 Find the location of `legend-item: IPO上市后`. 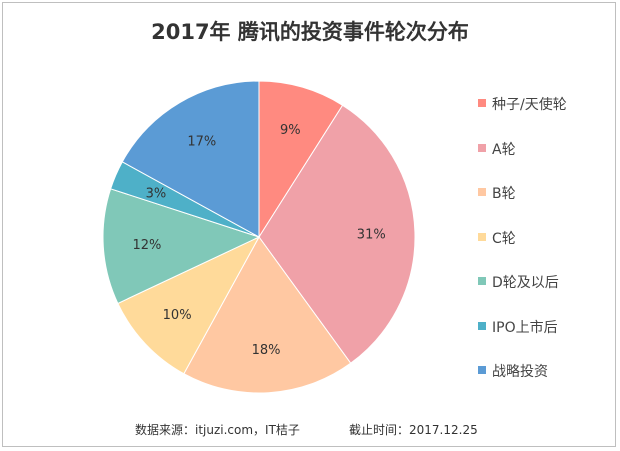

legend-item: IPO上市后 is located at coordinates (522, 339).